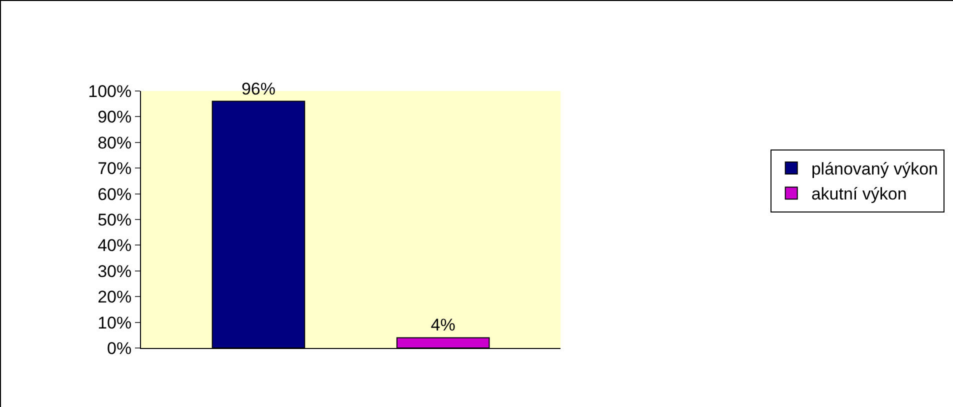 This screenshot has height=407, width=953. I want to click on y-tick-label: 60%, so click(115, 194).